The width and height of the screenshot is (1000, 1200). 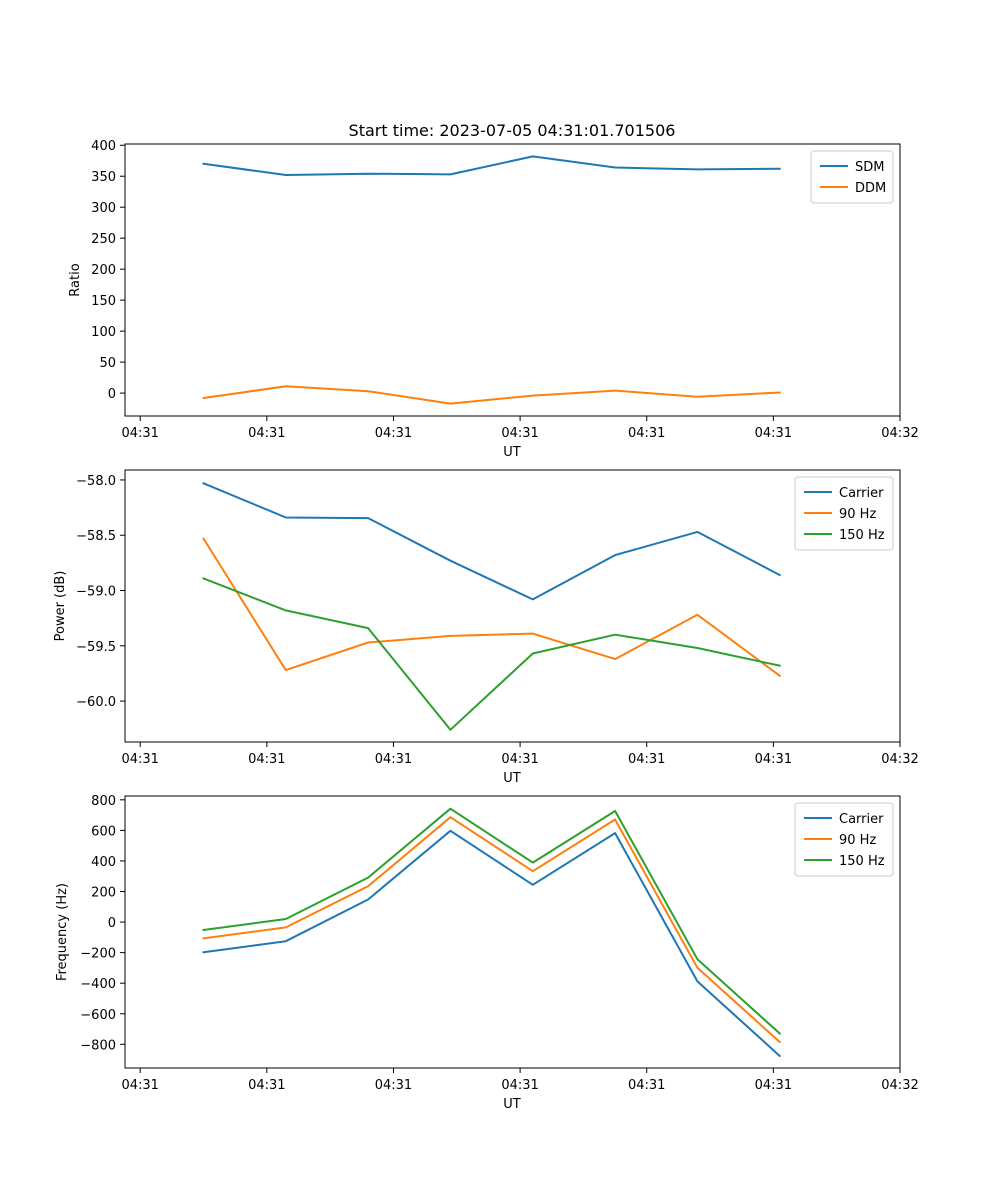 I want to click on ratio-legend: SDM DDM, so click(x=852, y=177).